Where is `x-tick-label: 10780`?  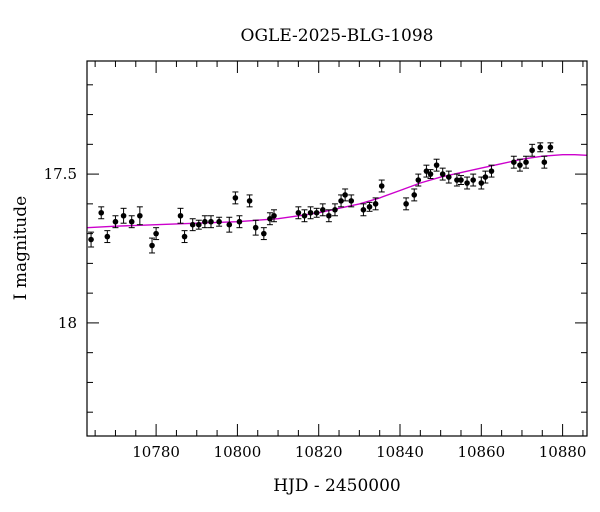 x-tick-label: 10780 is located at coordinates (156, 452).